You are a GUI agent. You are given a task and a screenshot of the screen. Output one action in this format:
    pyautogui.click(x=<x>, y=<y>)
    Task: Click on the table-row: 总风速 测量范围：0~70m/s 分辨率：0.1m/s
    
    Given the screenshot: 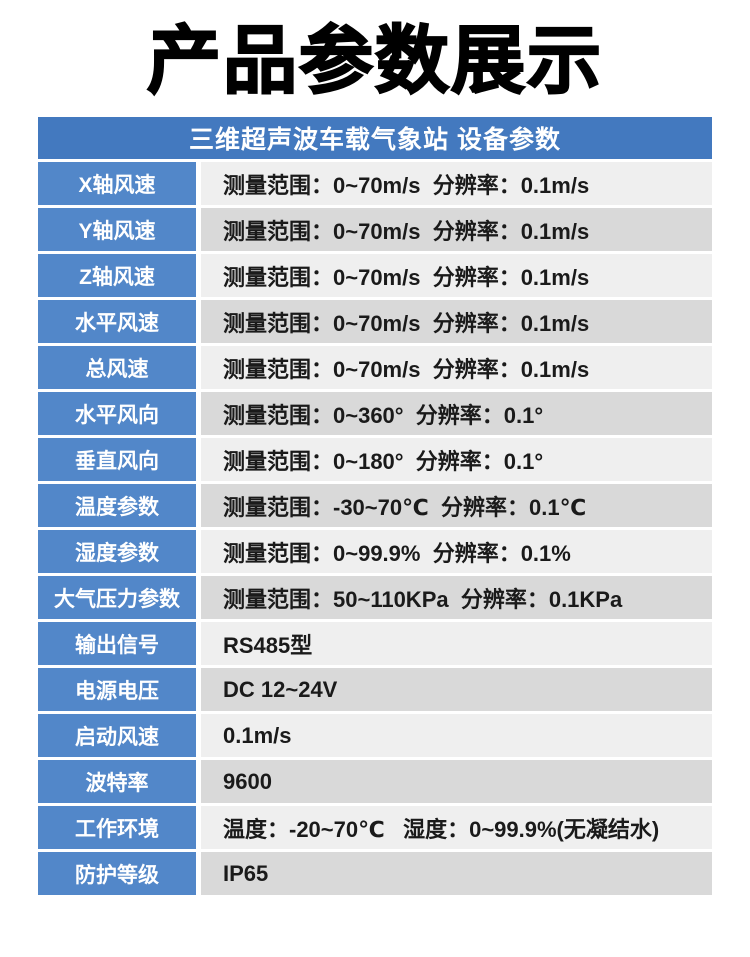 What is the action you would take?
    pyautogui.click(x=375, y=367)
    